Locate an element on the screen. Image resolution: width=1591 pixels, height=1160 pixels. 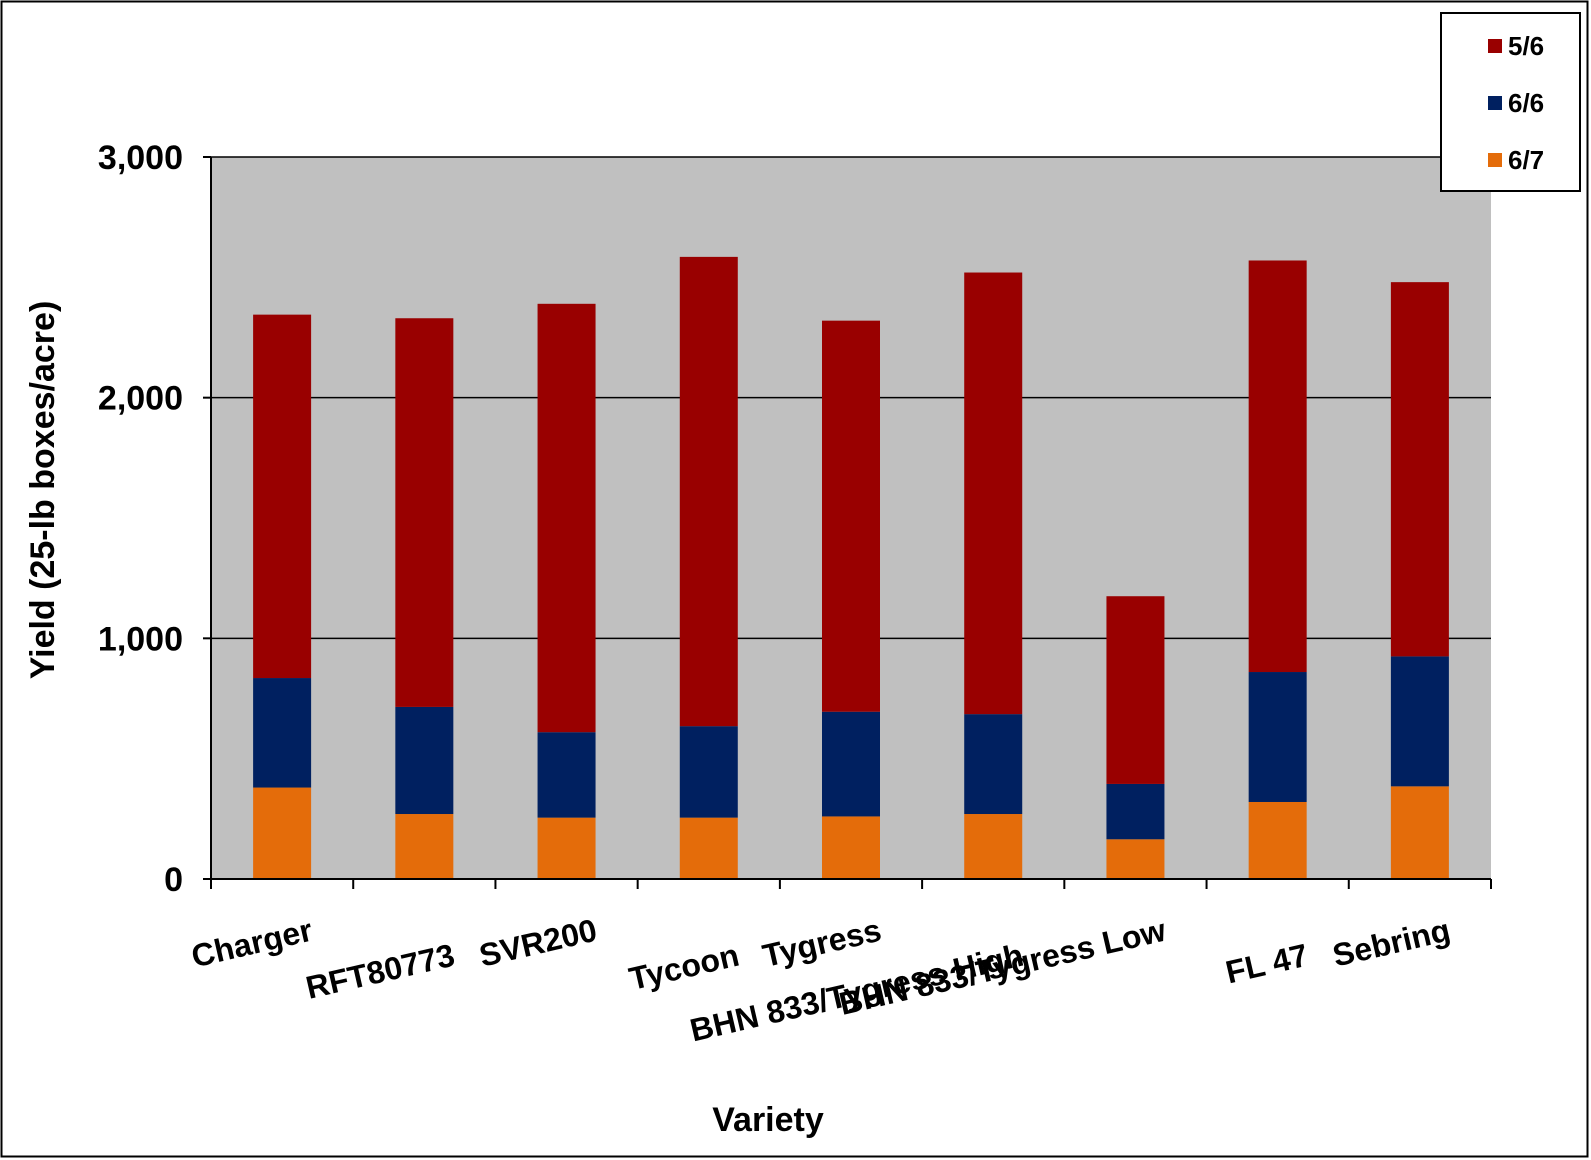
y-axis-label: Yield (25-lb boxes/acre) is located at coordinates (43, 490).